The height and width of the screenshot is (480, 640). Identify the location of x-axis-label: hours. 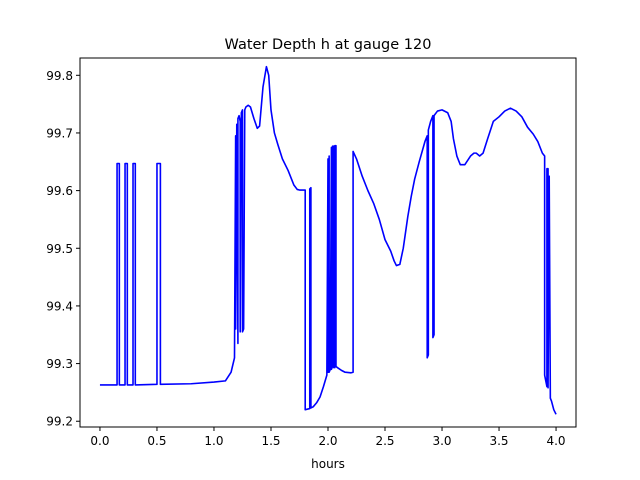
(328, 464).